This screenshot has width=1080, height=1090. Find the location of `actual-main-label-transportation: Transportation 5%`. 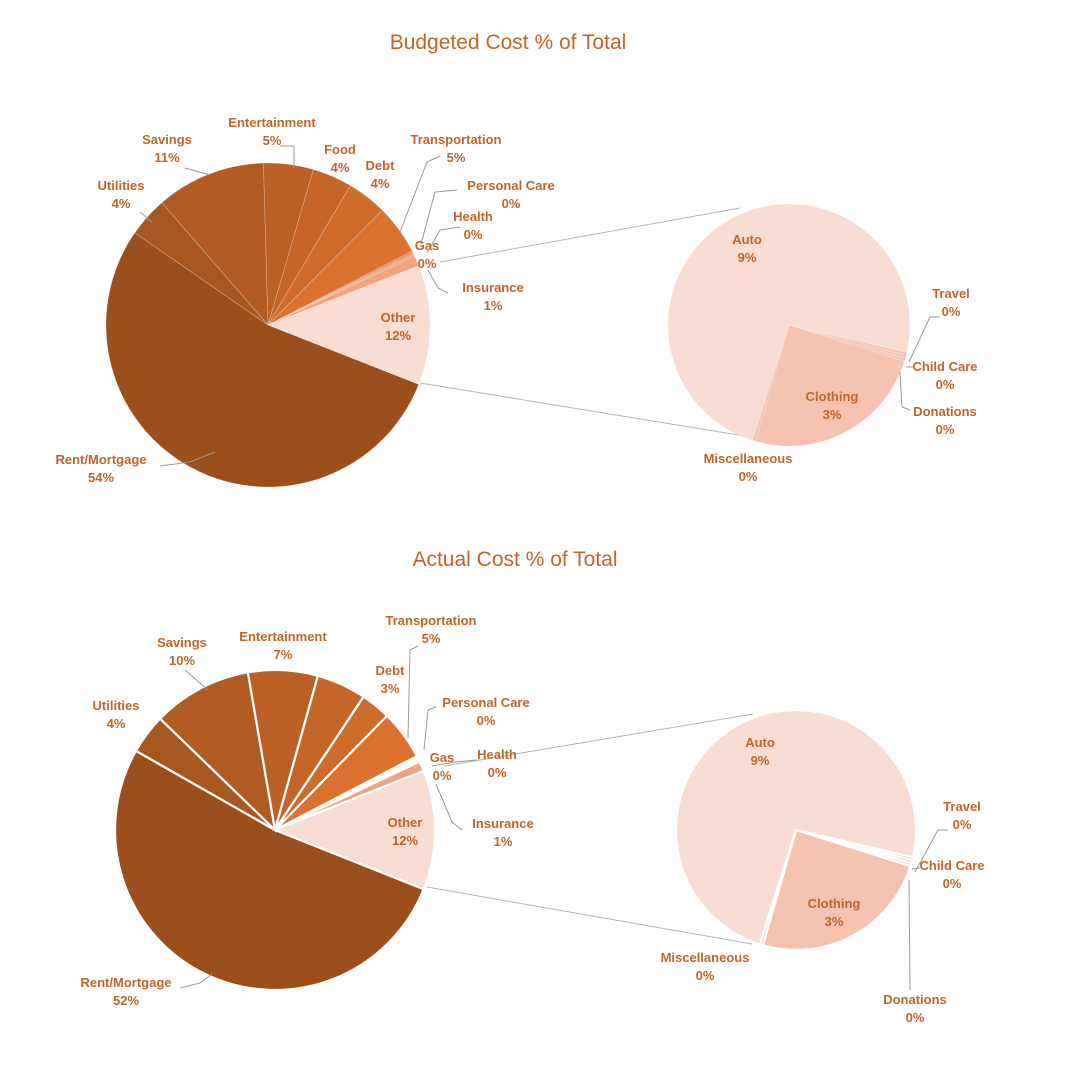

actual-main-label-transportation: Transportation 5% is located at coordinates (430, 629).